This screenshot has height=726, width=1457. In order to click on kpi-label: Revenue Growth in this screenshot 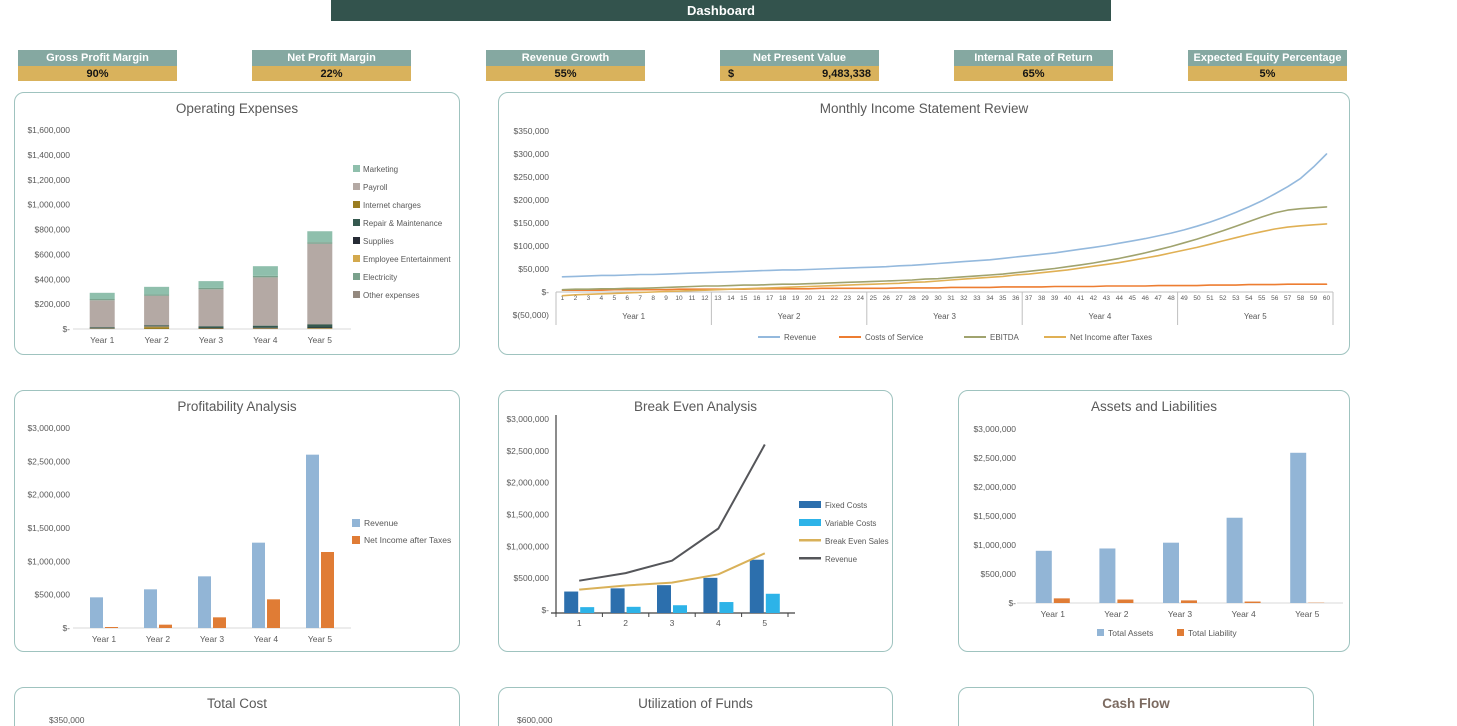, I will do `click(565, 58)`.